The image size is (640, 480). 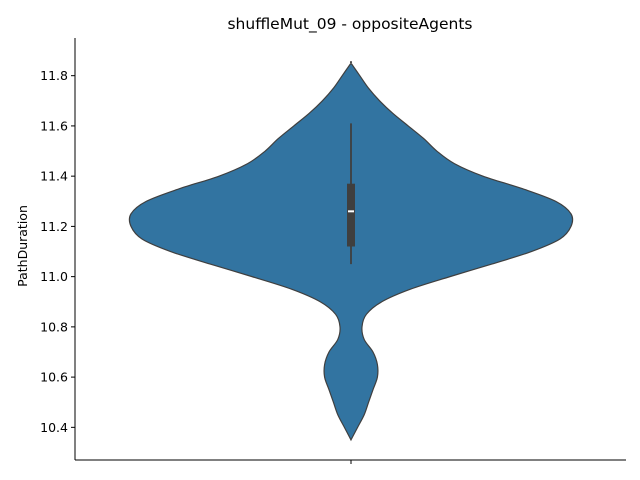 I want to click on iqr-box, so click(x=351, y=215).